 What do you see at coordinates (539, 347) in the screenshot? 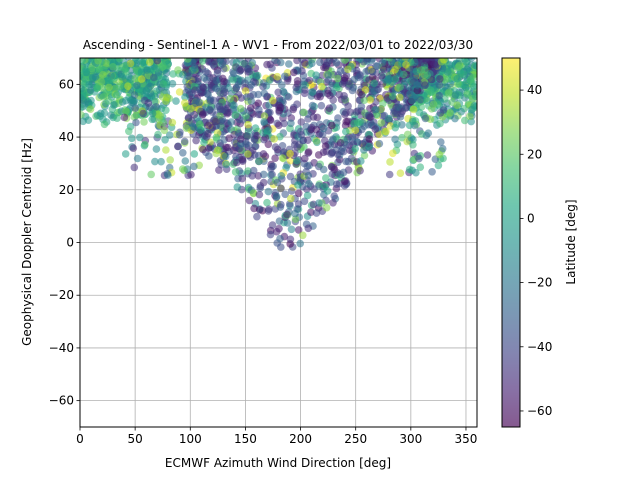
I see `colorbar-tick-label: −40` at bounding box center [539, 347].